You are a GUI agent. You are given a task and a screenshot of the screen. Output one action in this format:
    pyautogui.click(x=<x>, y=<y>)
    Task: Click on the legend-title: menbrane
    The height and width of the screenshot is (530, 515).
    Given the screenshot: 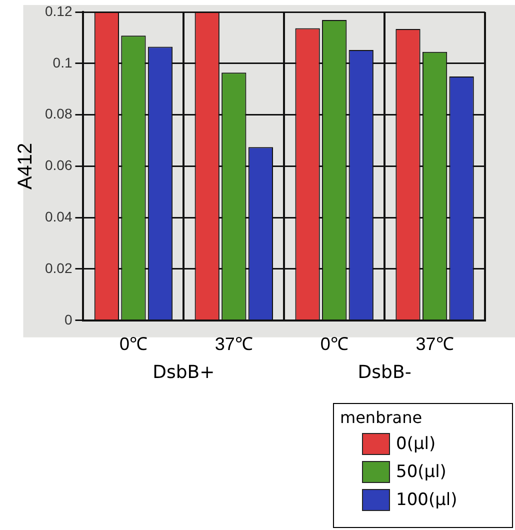 What is the action you would take?
    pyautogui.click(x=382, y=417)
    